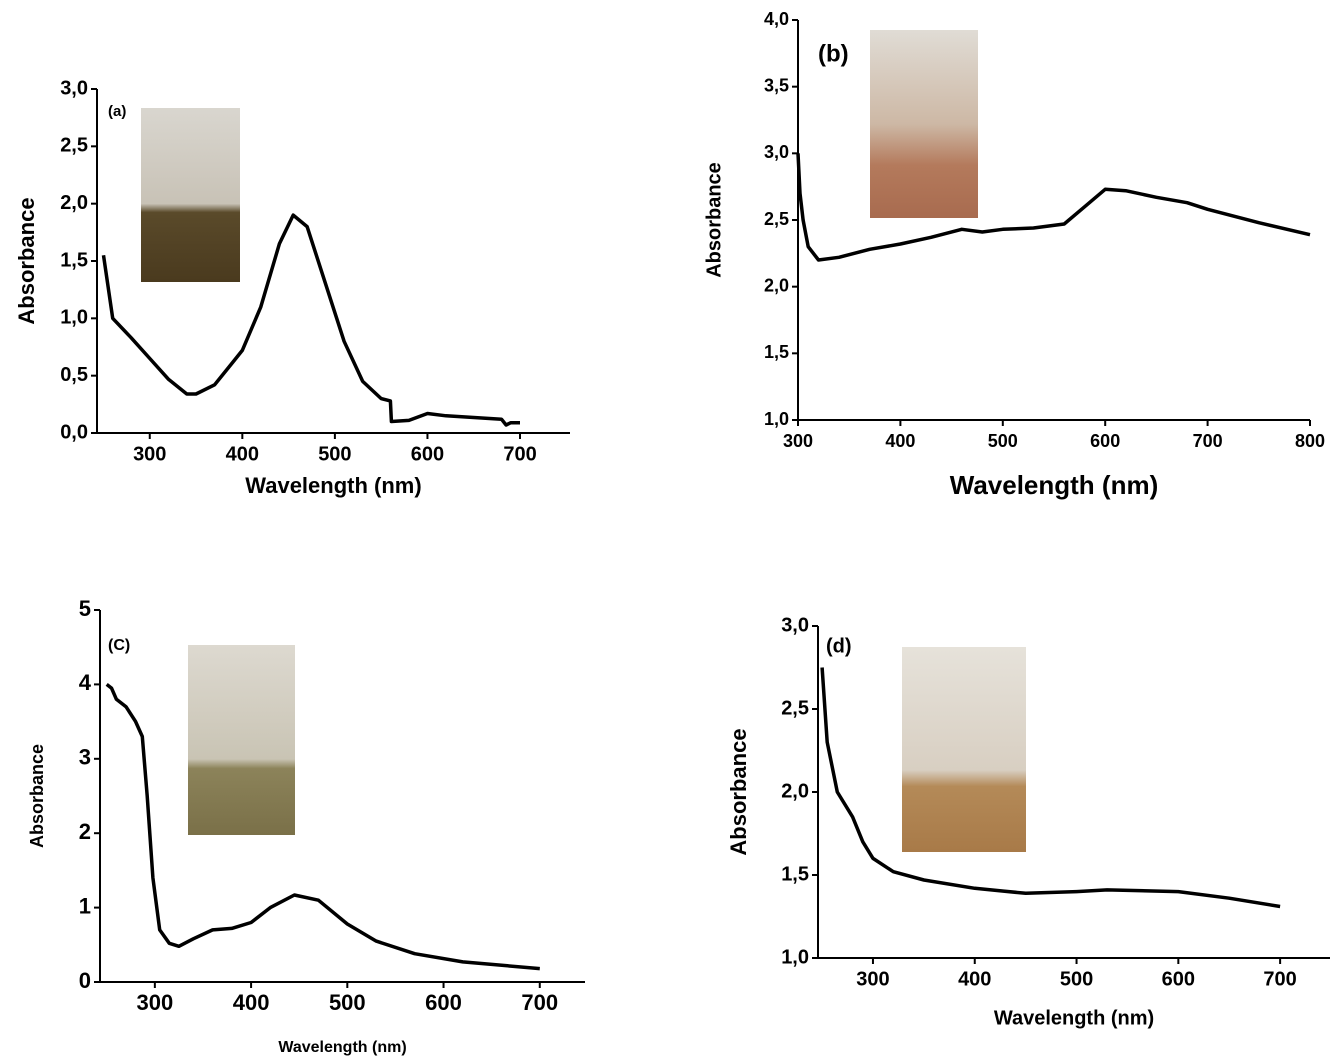  I want to click on panel-label: (b), so click(833, 53).